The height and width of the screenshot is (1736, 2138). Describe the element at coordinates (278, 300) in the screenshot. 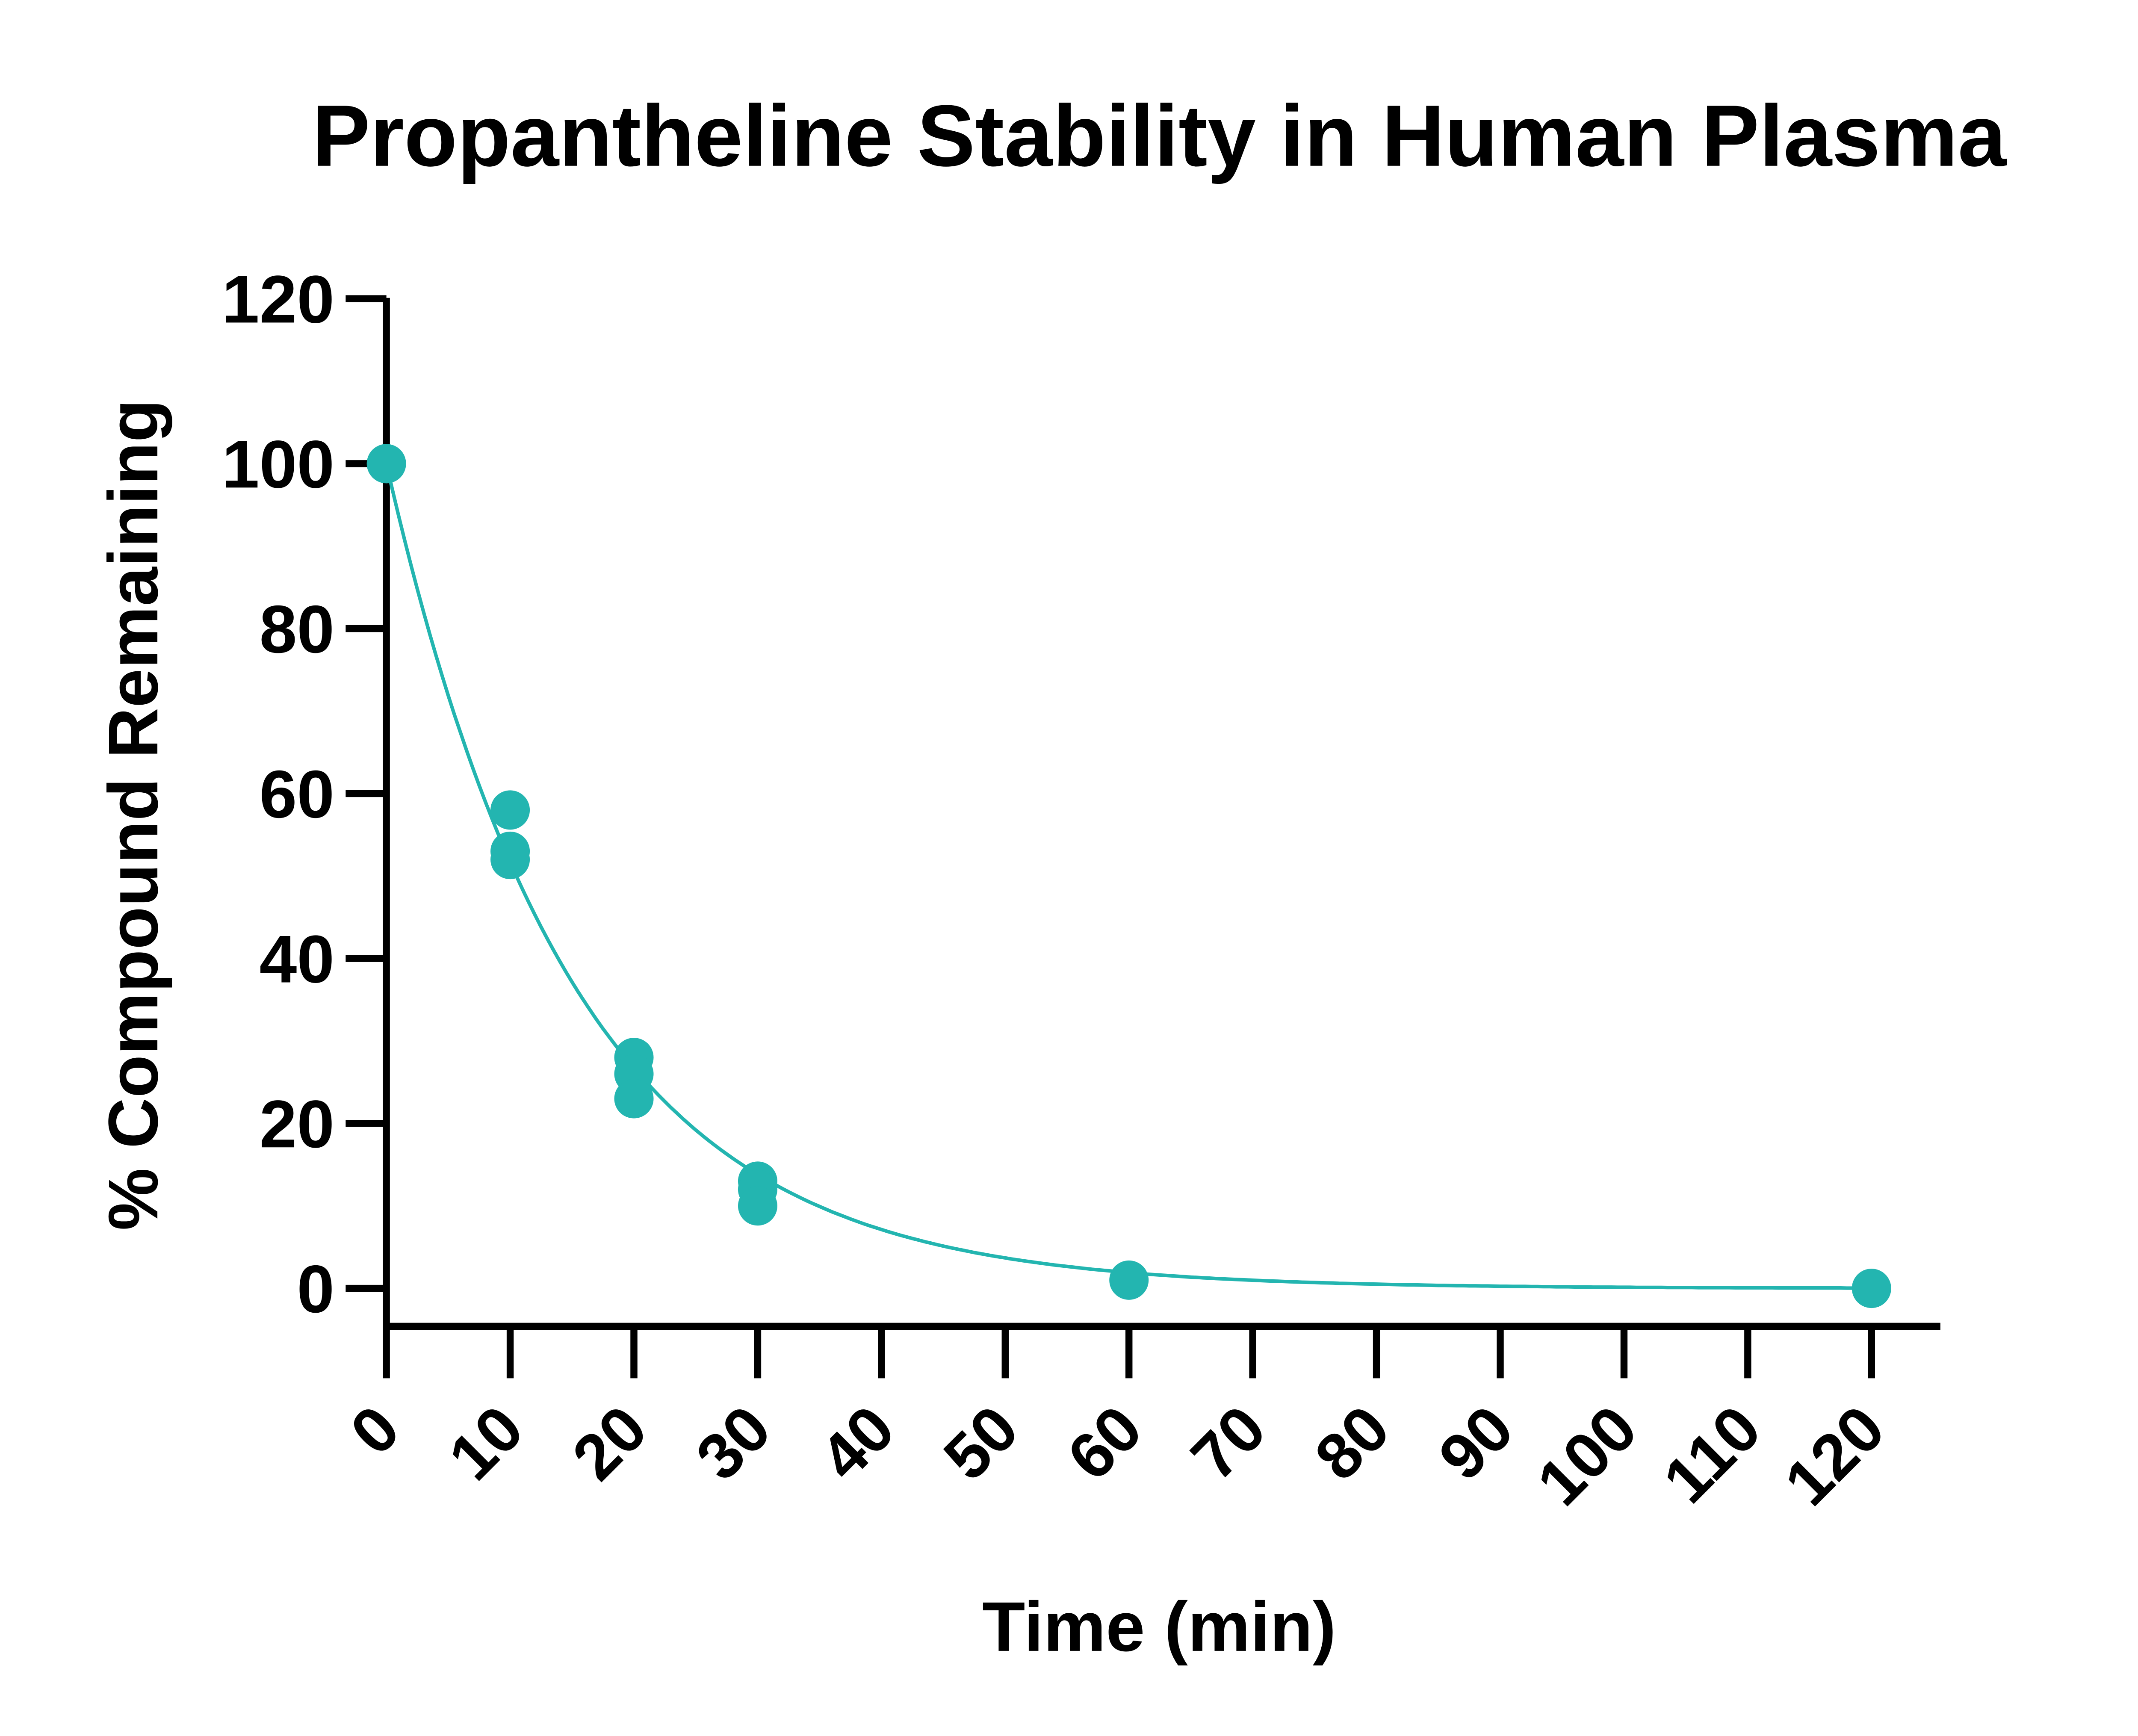

I see `y-tick-label: 120` at that location.